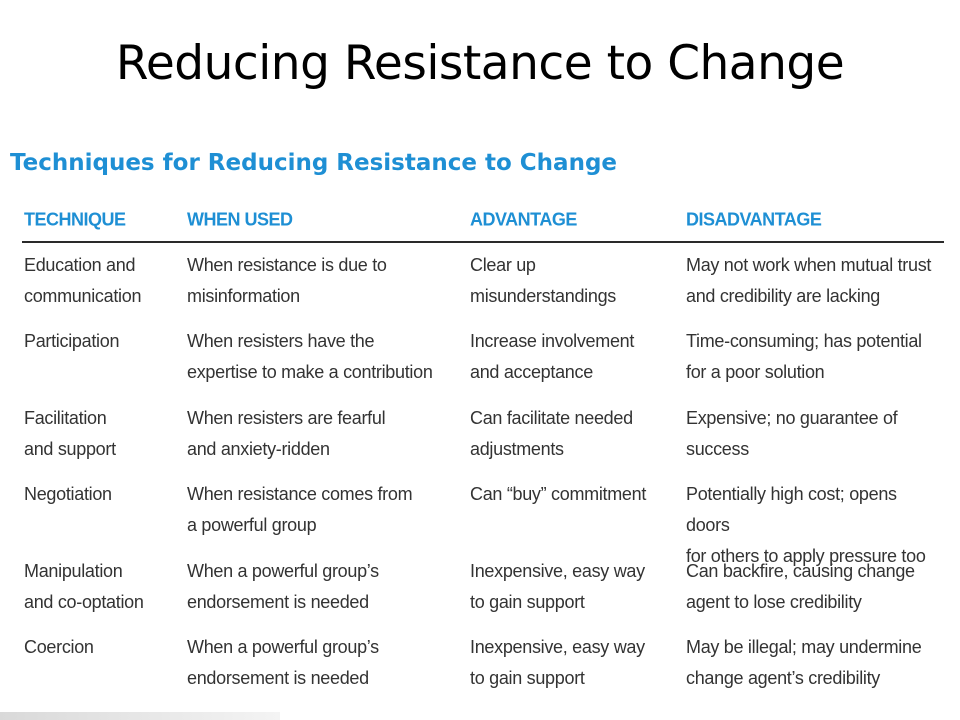 This screenshot has height=720, width=960. I want to click on header-disadvantage: DISADVANTAGE, so click(754, 219).